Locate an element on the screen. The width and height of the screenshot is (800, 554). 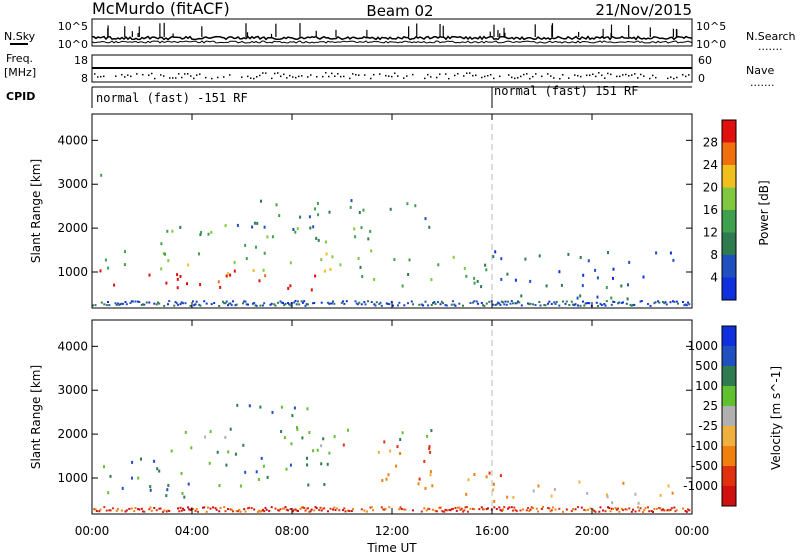
colorbar-tick-label: -1000 is located at coordinates (700, 486).